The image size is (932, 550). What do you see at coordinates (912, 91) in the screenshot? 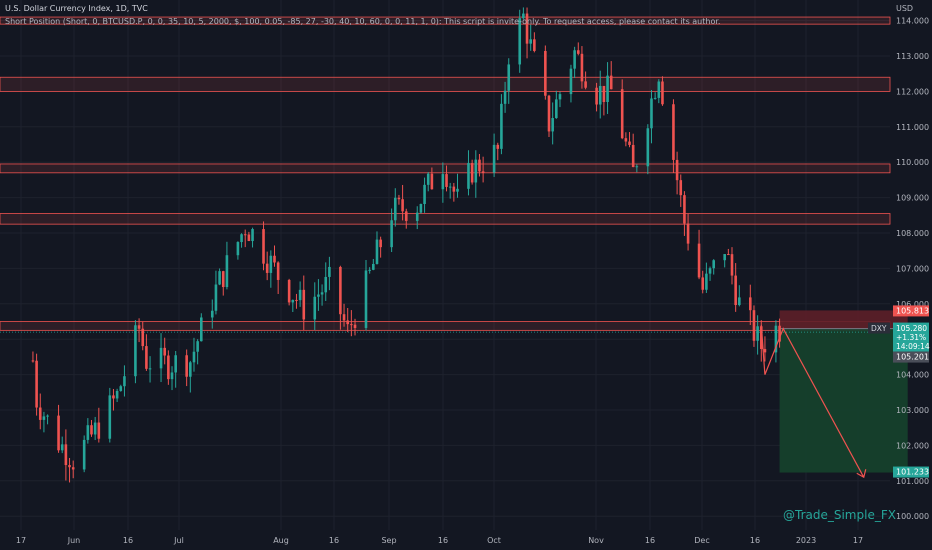
I see `price-tick-label: 112.000` at bounding box center [912, 91].